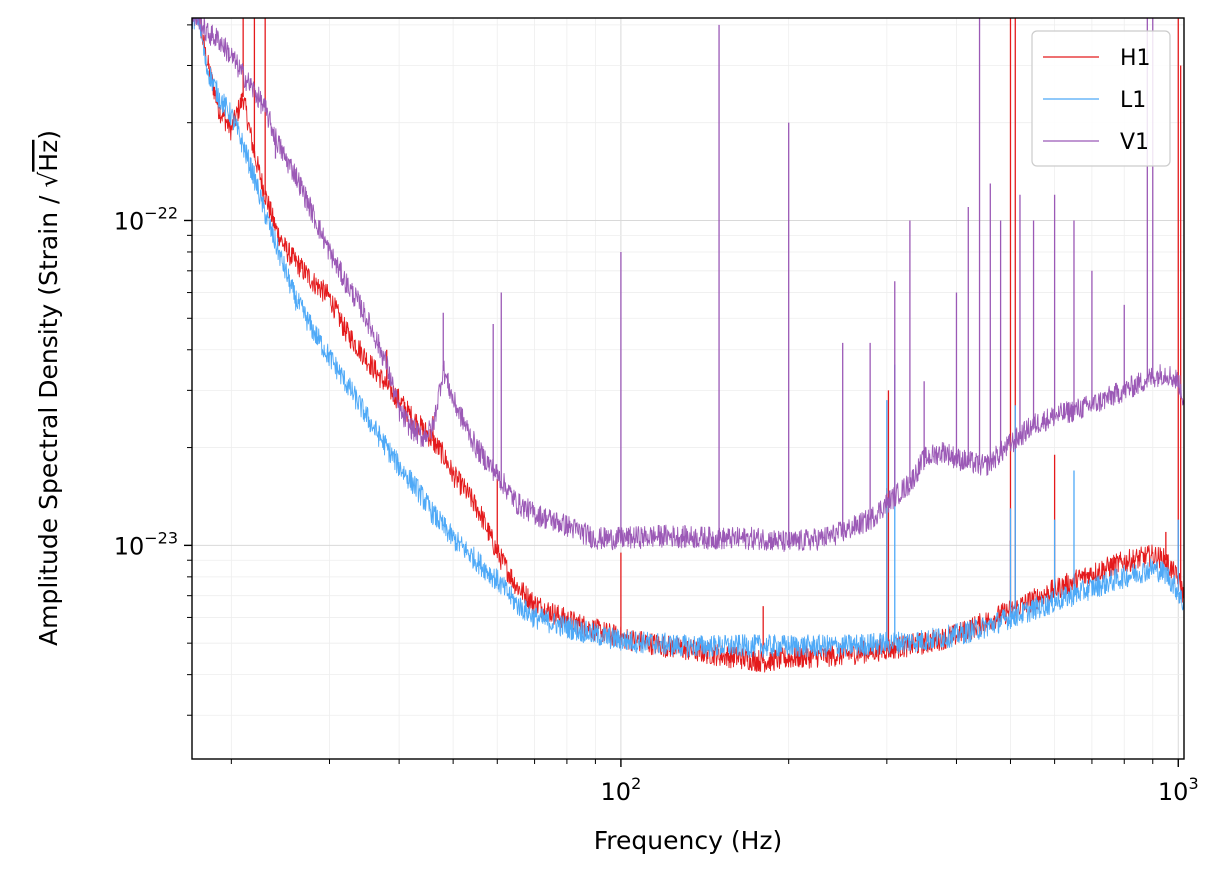  What do you see at coordinates (146, 219) in the screenshot?
I see `y-tick-label: 10−22` at bounding box center [146, 219].